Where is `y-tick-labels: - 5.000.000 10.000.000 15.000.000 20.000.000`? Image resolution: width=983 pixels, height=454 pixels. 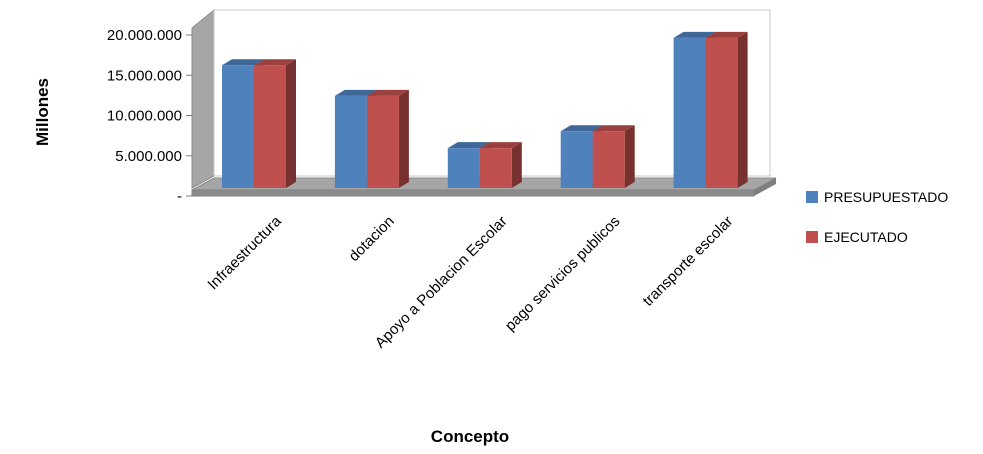 y-tick-labels: - 5.000.000 10.000.000 15.000.000 20.000.000 is located at coordinates (149, 116).